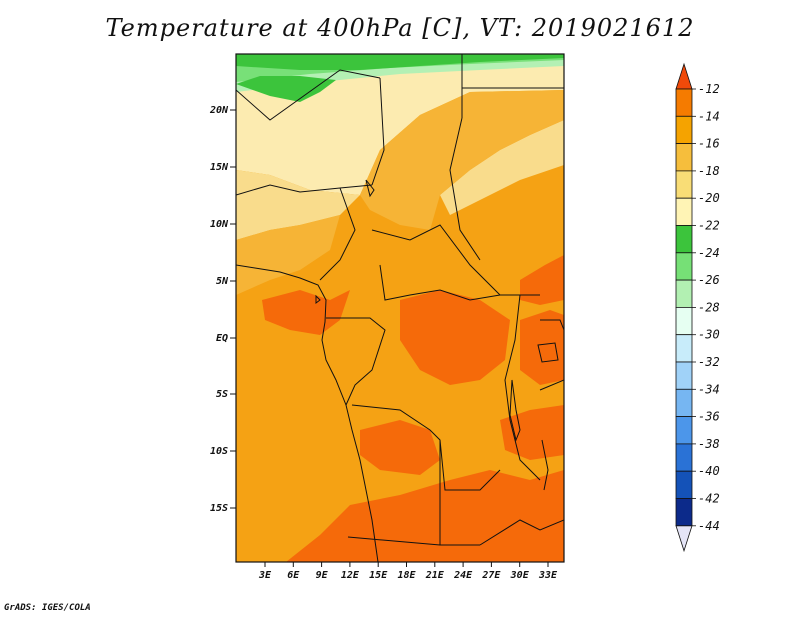 This screenshot has height=618, width=800. What do you see at coordinates (463, 575) in the screenshot?
I see `lon-label: 24E` at bounding box center [463, 575].